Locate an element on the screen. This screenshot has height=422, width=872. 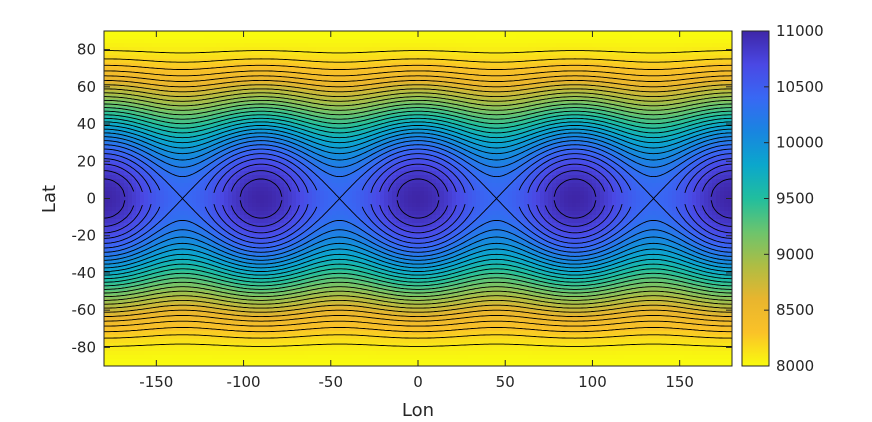
x-tick-label: -50 is located at coordinates (331, 382).